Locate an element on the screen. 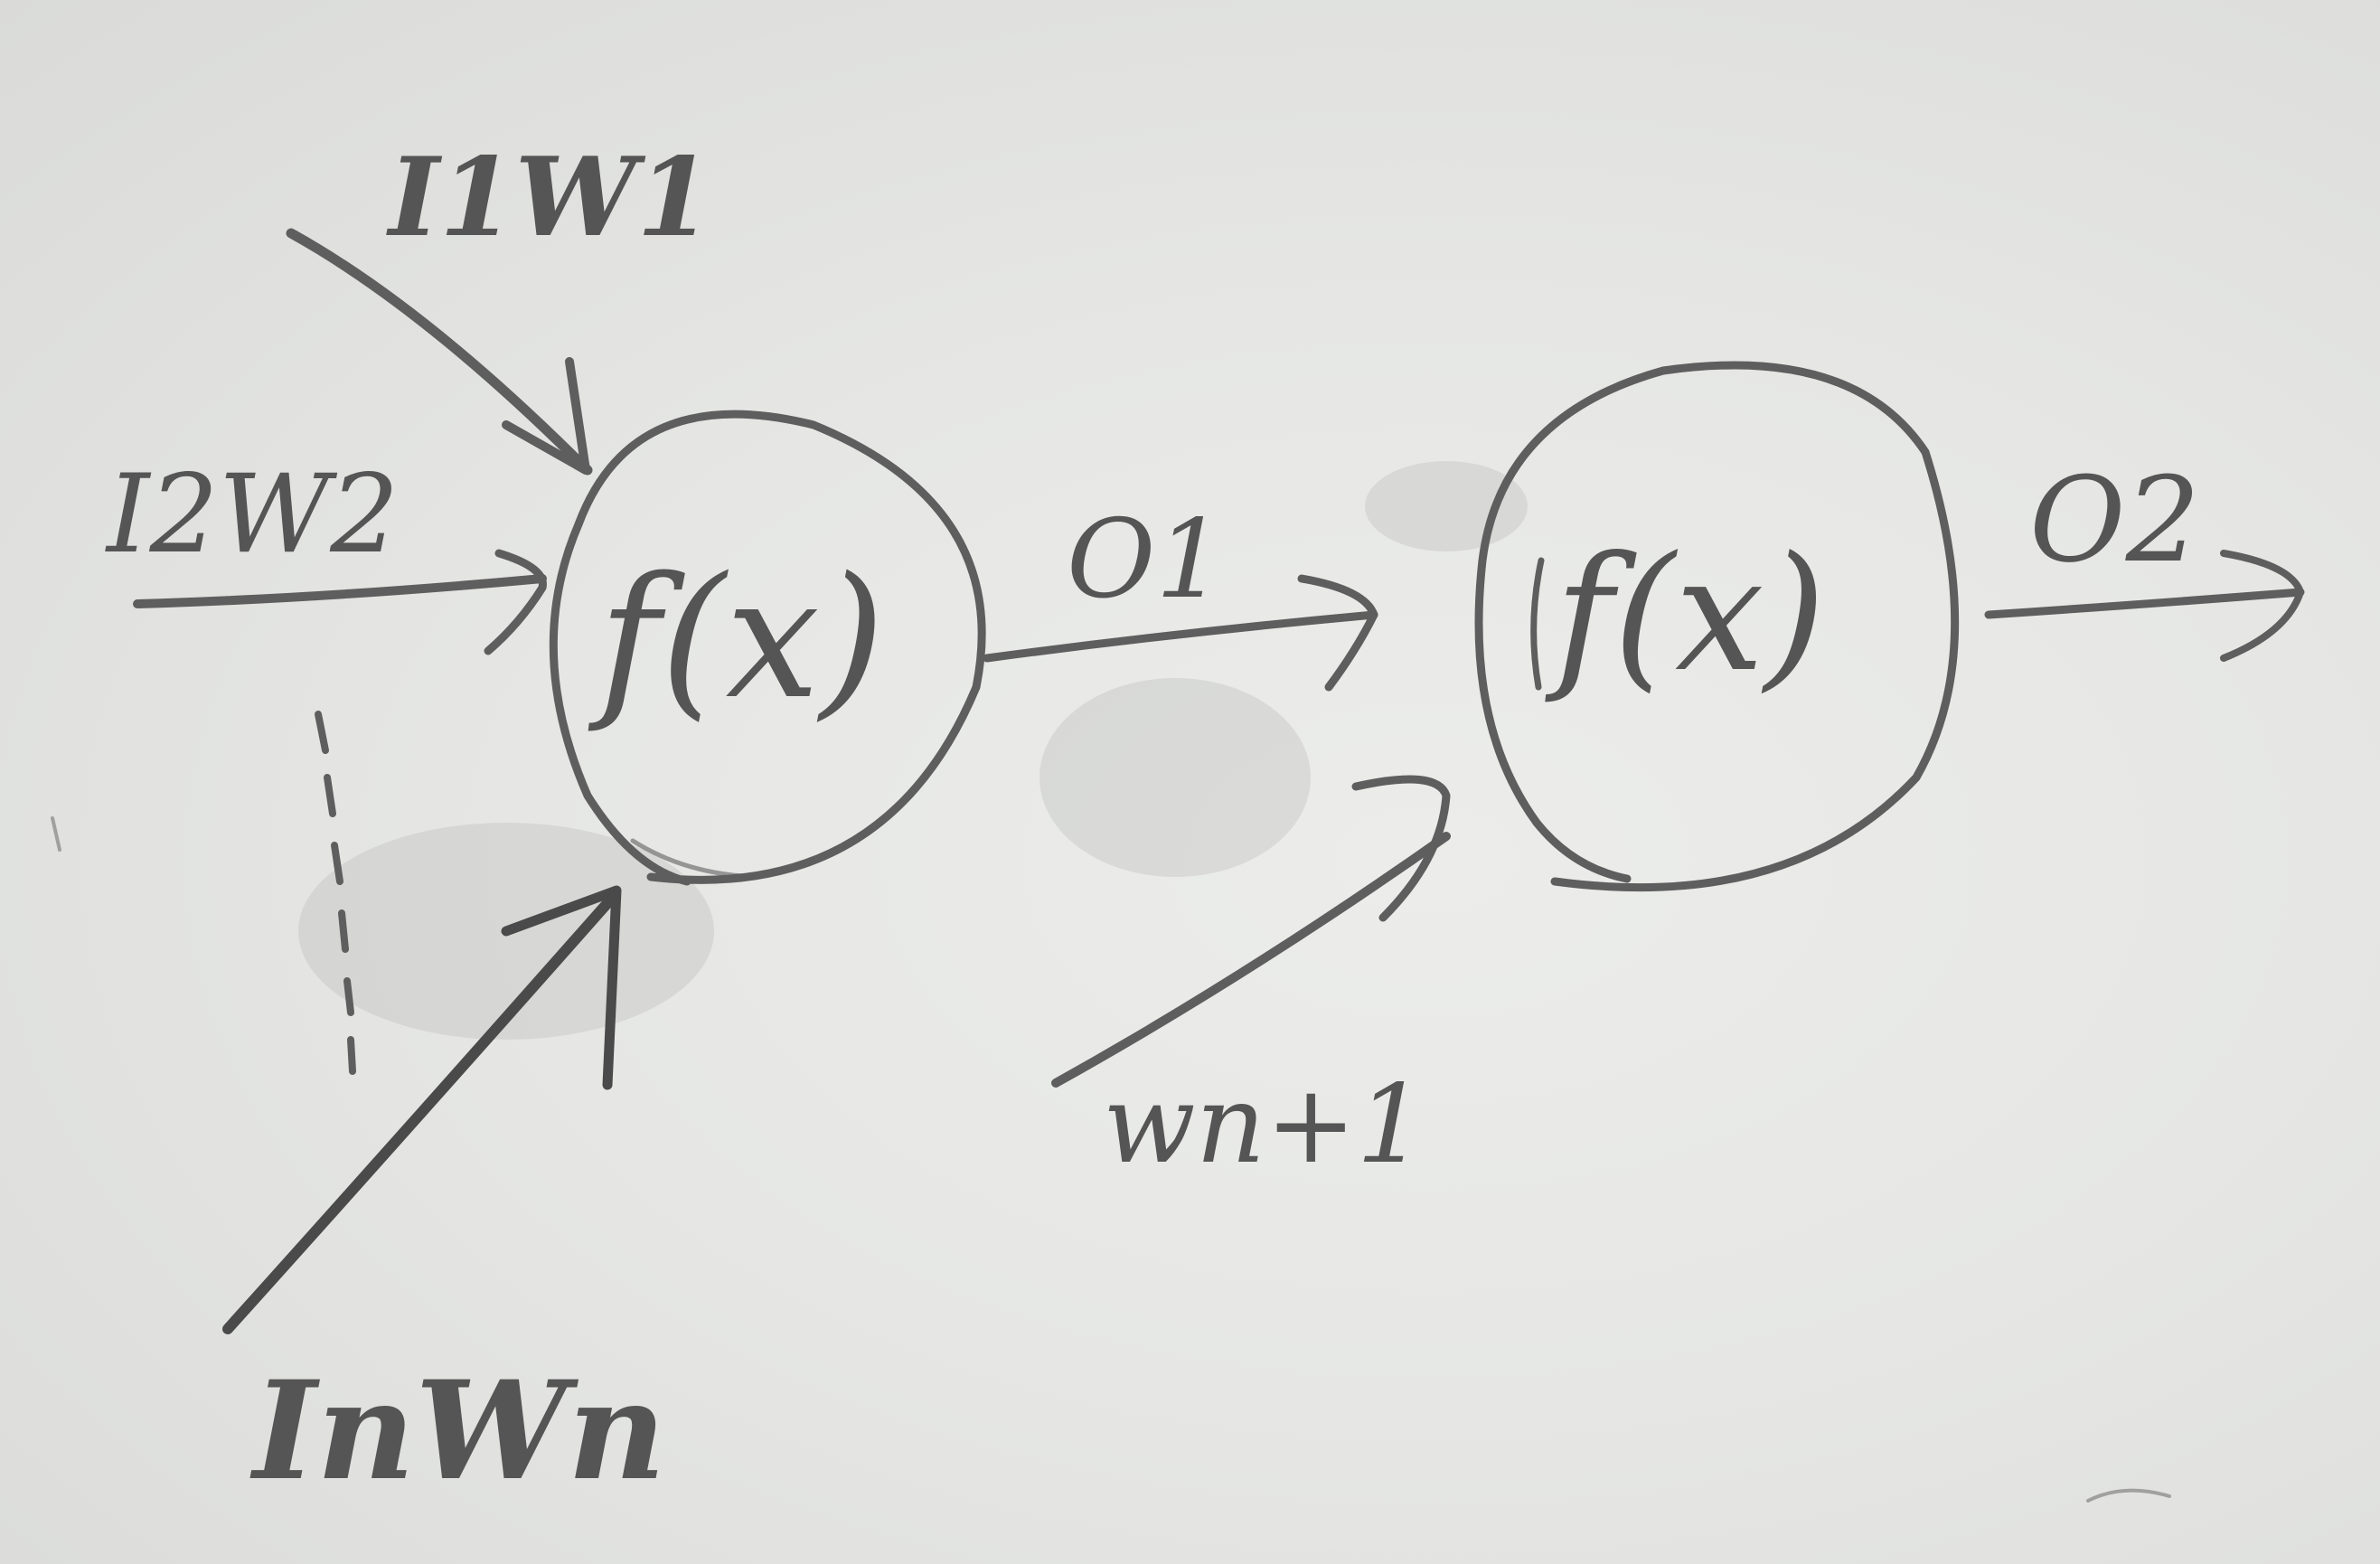  neuron-1: f(x) is located at coordinates (767, 648).